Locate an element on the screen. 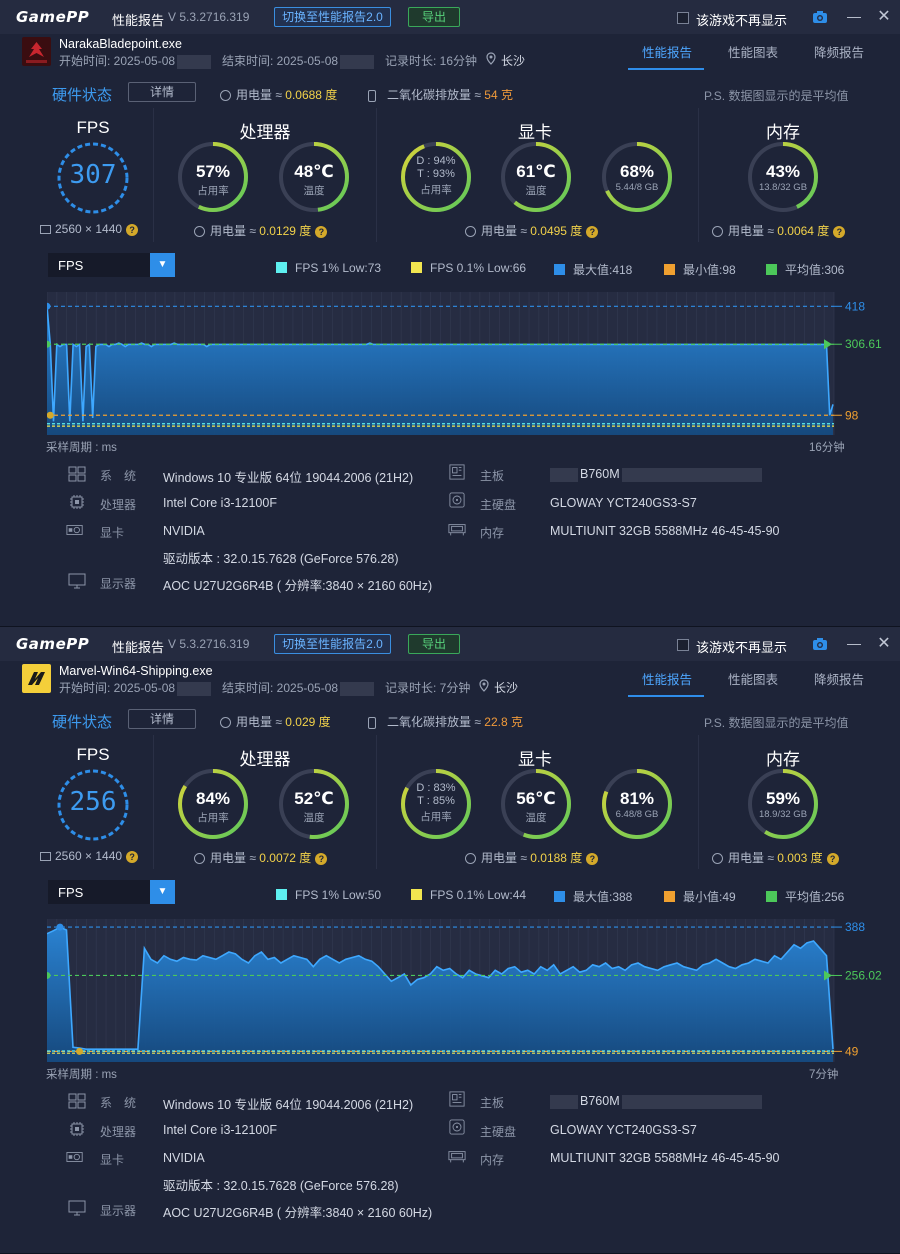 This screenshot has width=900, height=1254. avg-marker is located at coordinates (49, 975).